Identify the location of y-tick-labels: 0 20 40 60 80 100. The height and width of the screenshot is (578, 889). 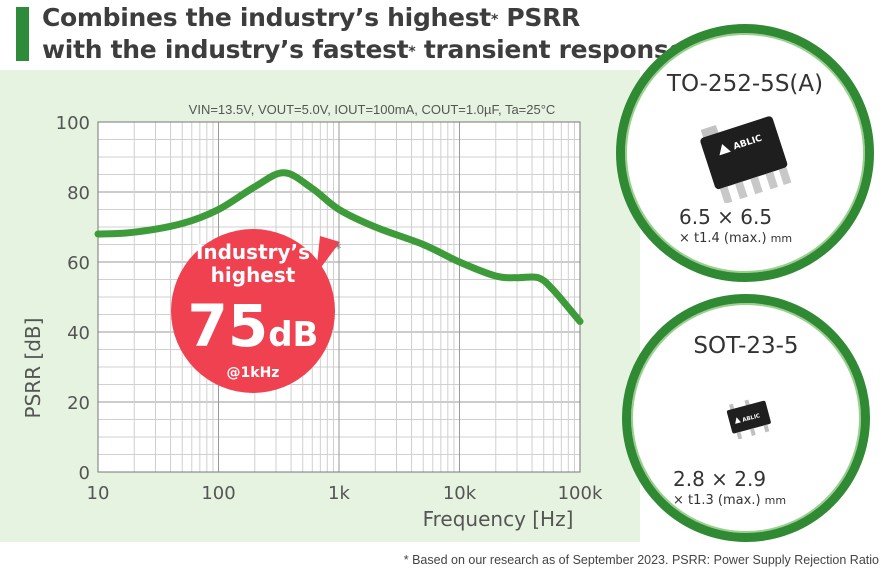
(73, 298).